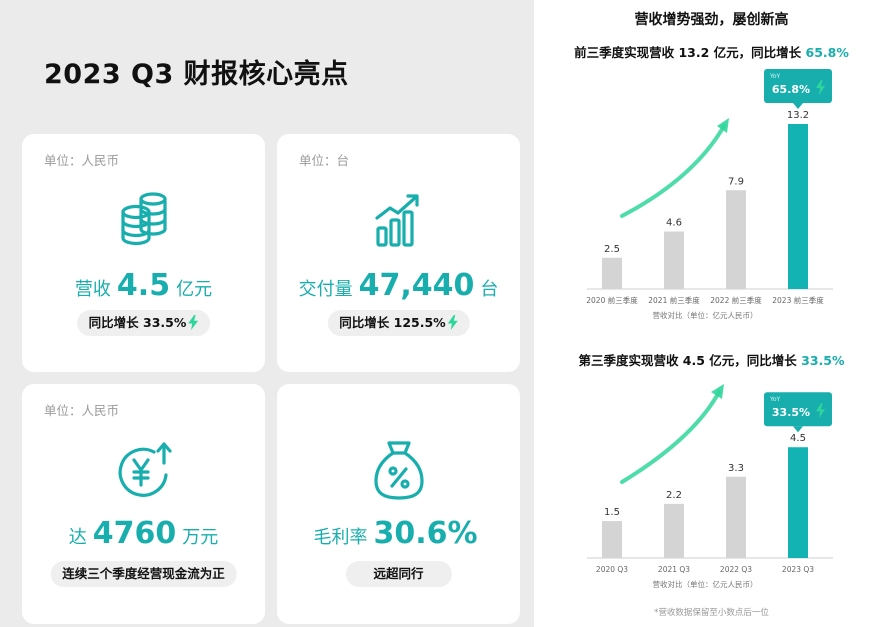  I want to click on cashflow-pill: 连续三个季度经营现金流为正, so click(143, 574).